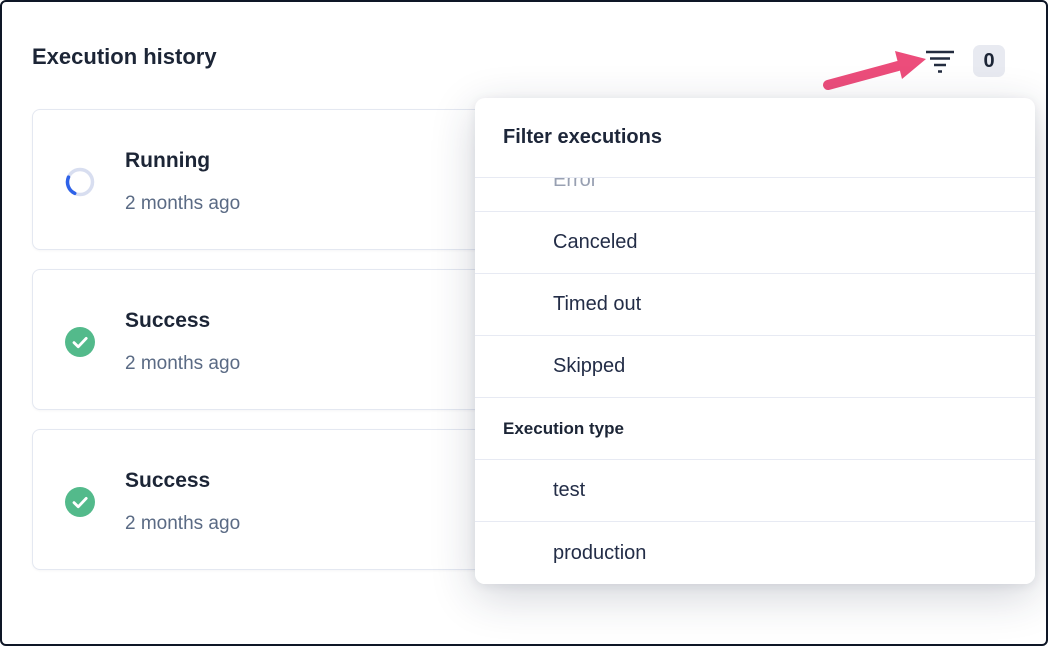  What do you see at coordinates (874, 70) in the screenshot?
I see `annotation-arrow-icon` at bounding box center [874, 70].